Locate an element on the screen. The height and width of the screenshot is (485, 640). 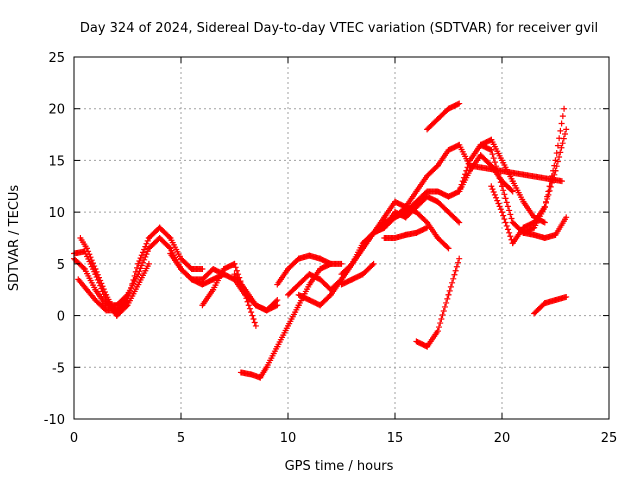
x-tick-label: 15 is located at coordinates (395, 438).